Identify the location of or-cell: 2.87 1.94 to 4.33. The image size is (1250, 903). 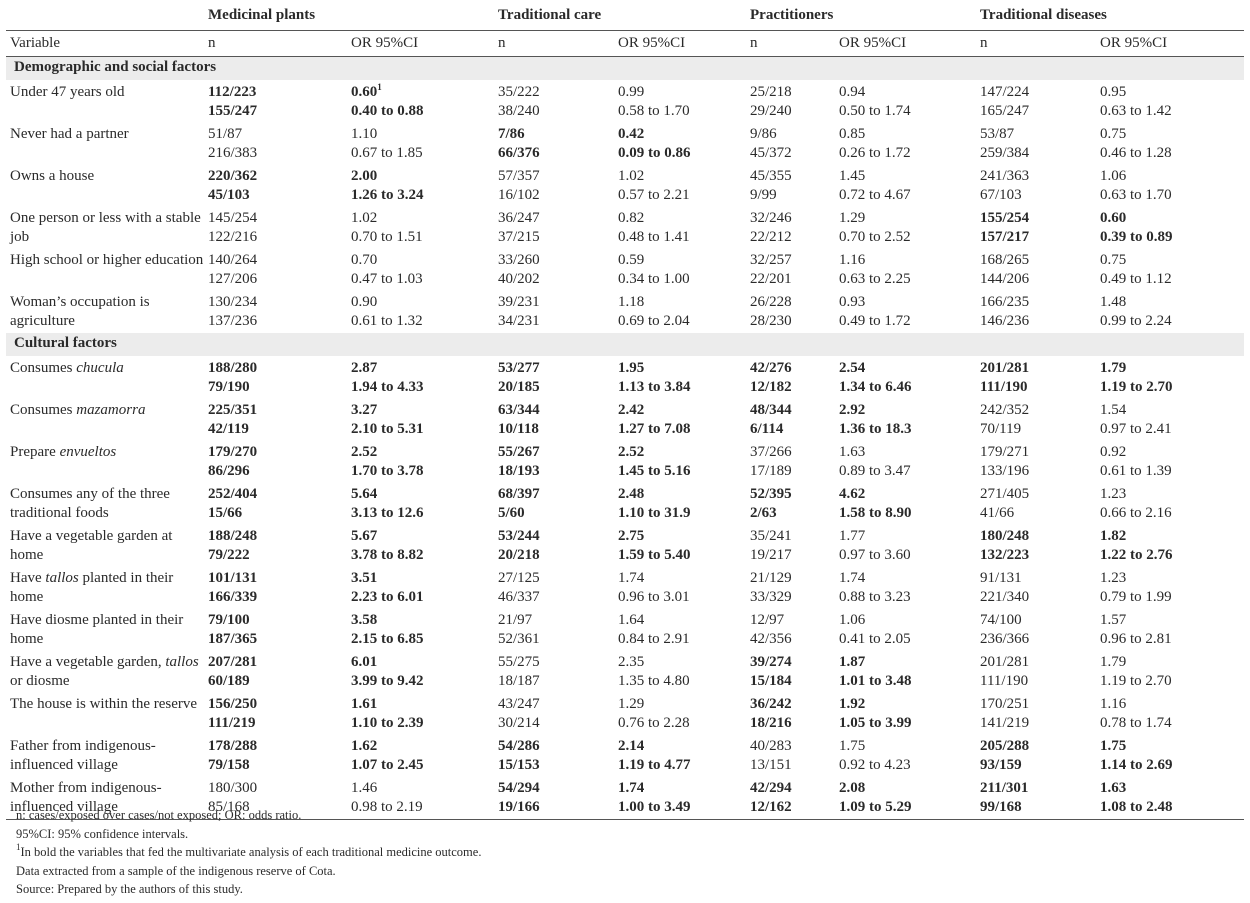
(387, 377).